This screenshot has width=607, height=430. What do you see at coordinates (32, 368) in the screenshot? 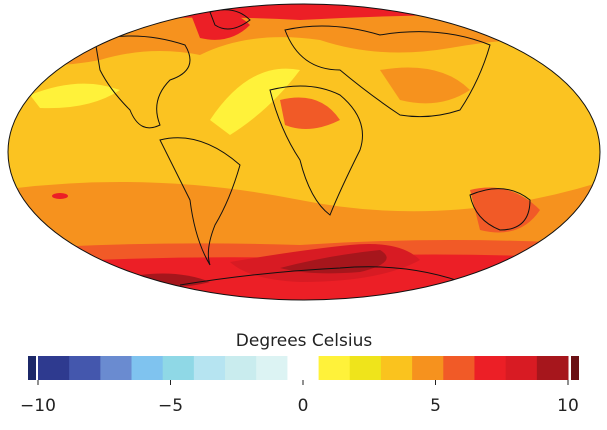
I see `colorbar-under` at bounding box center [32, 368].